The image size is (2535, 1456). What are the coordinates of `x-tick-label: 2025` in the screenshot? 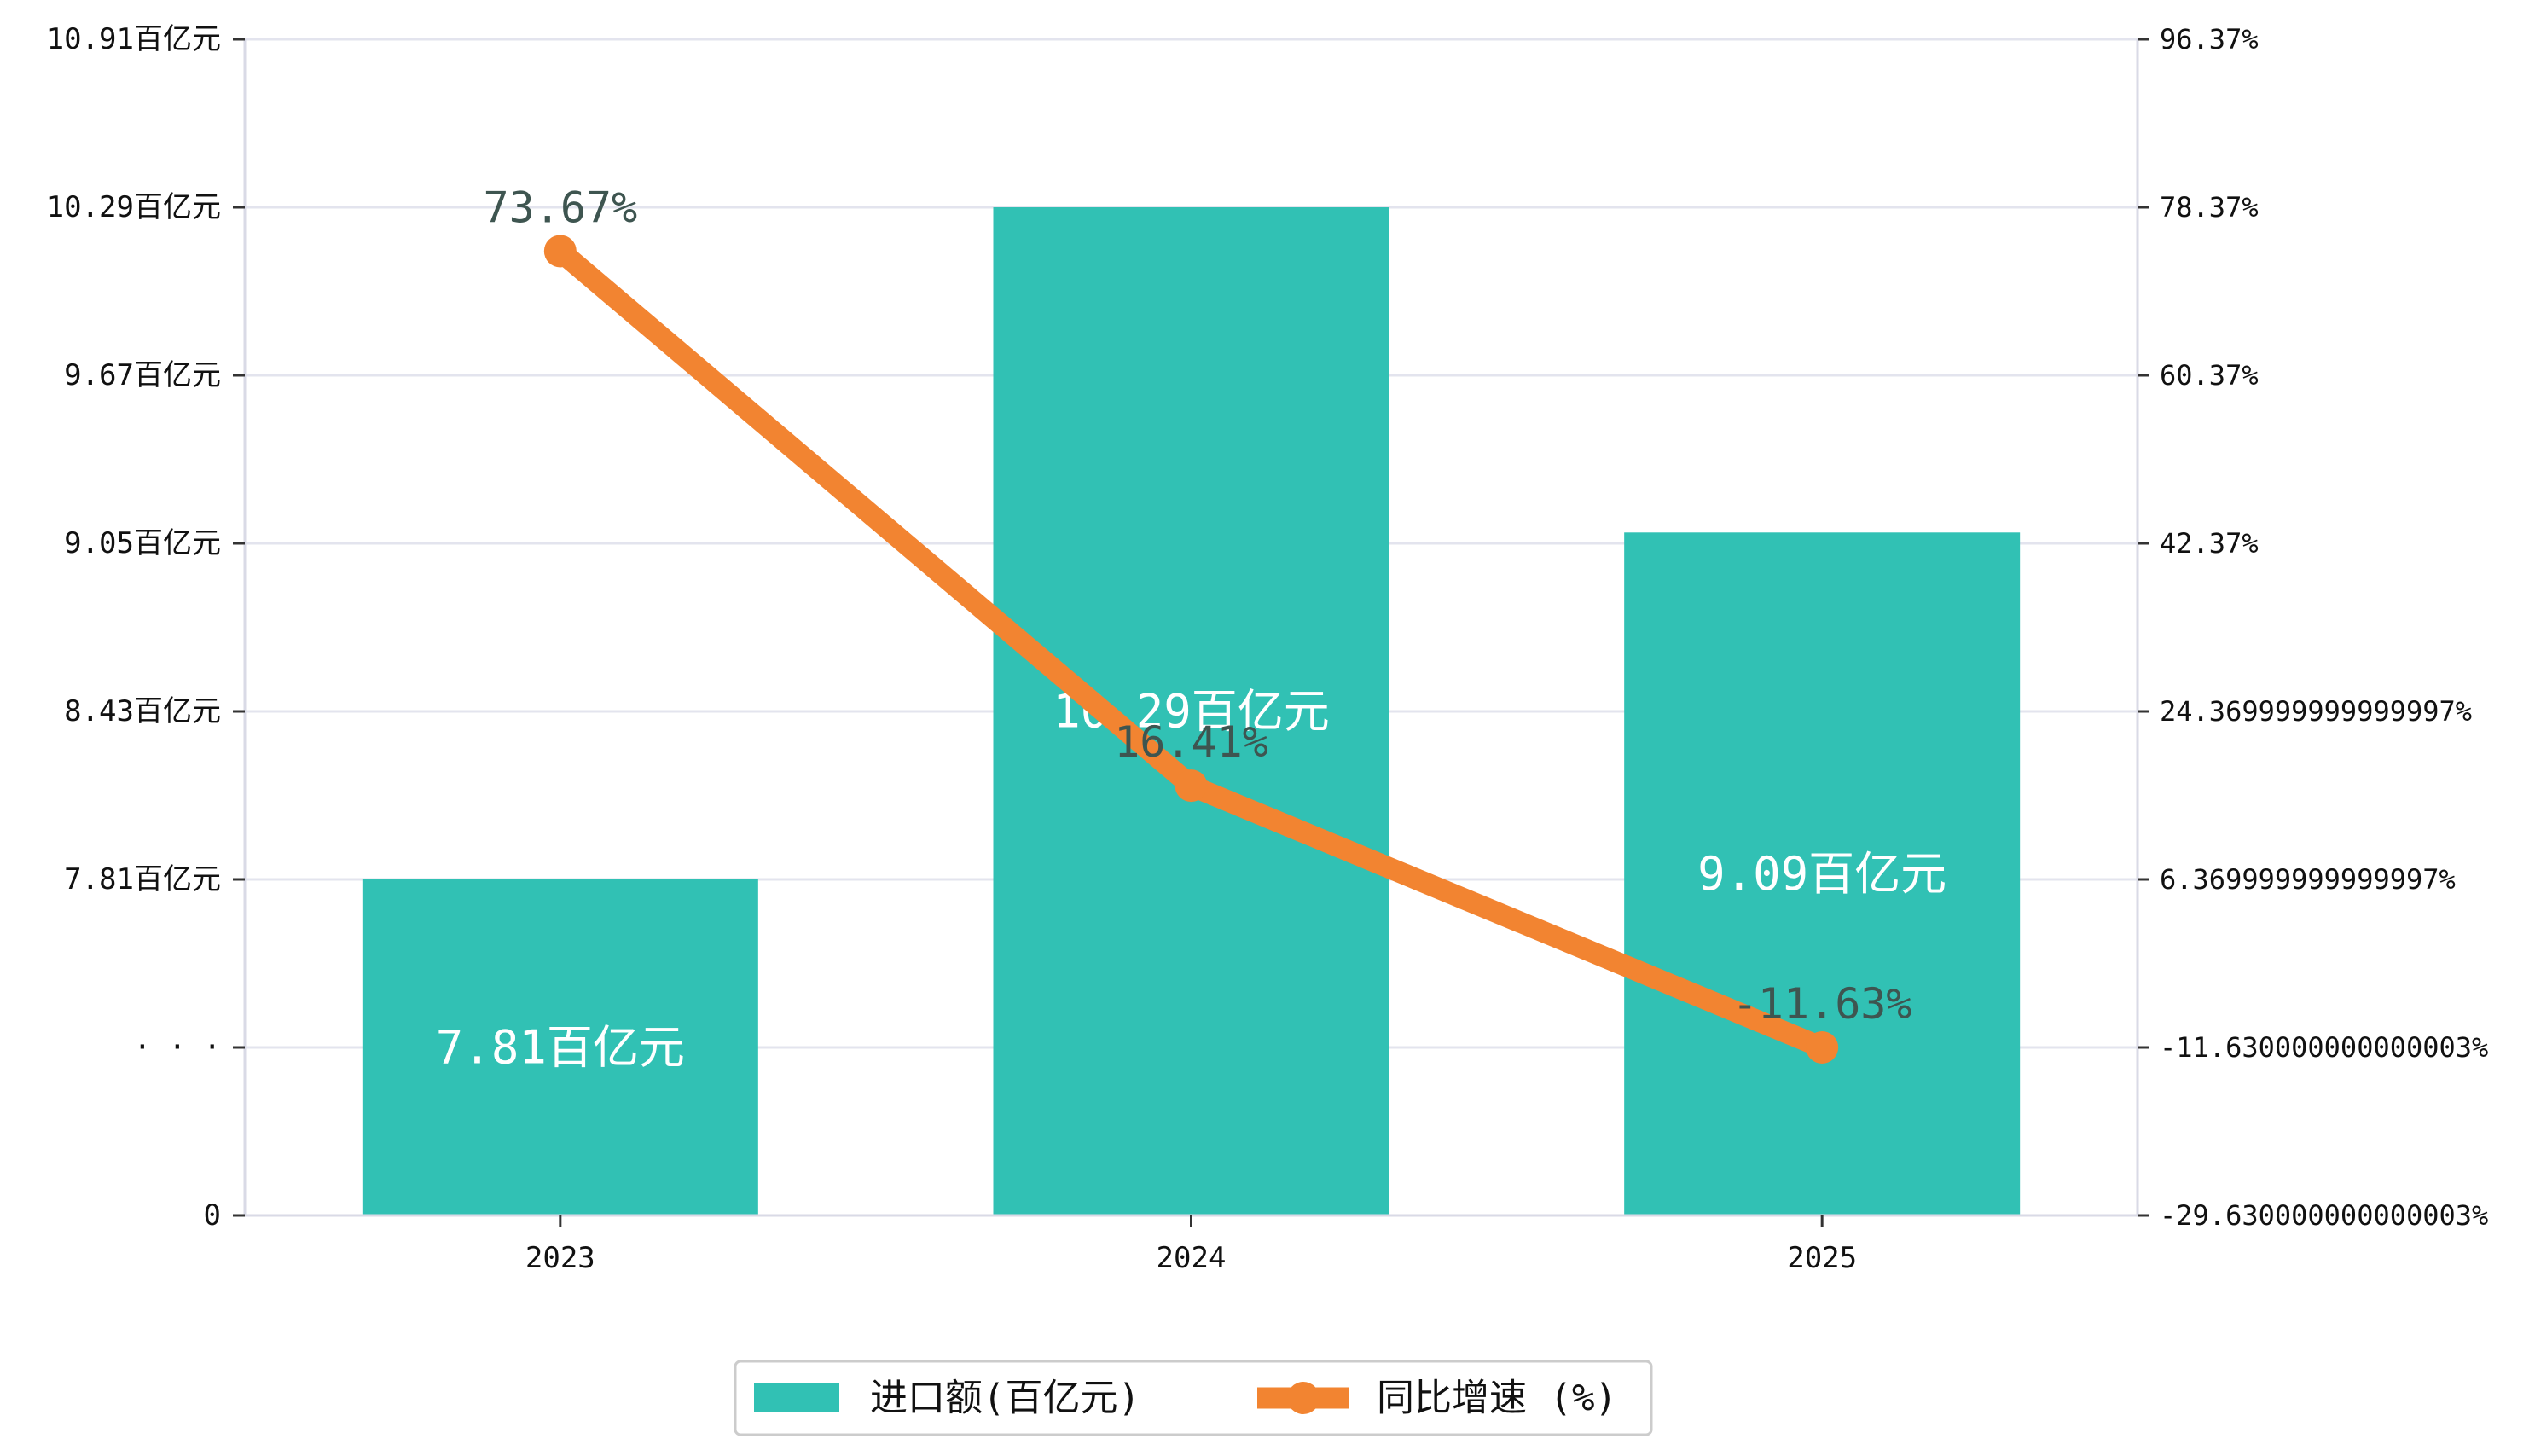 It's located at (1822, 1258).